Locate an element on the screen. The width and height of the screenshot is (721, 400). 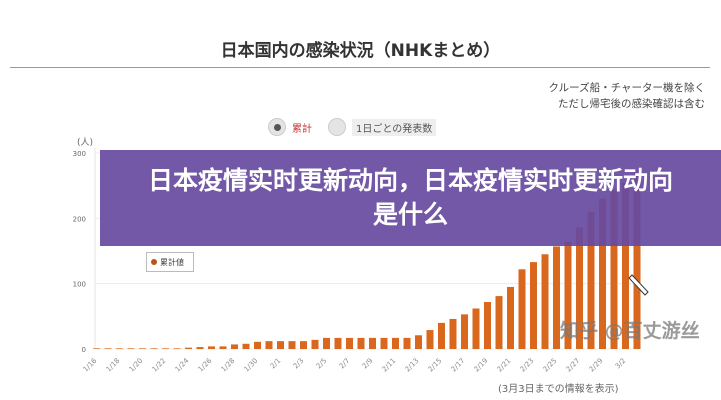
x-tick-label: 1/16 is located at coordinates (90, 364).